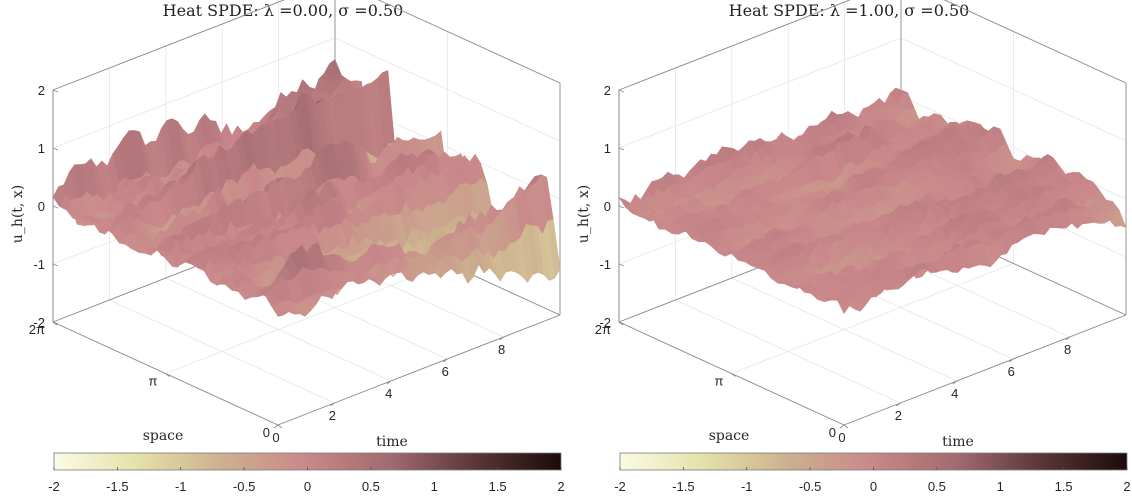  I want to click on chart-title: Heat SPDE: λ =0.00, σ =0.50, so click(283, 10).